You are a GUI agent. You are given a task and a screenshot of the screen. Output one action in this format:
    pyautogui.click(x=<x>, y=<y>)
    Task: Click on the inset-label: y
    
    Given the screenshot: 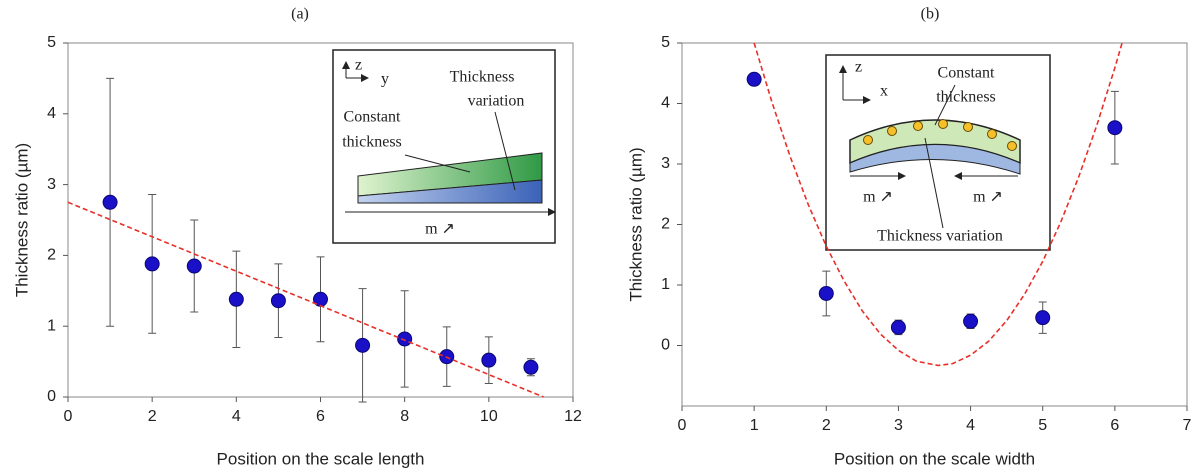 What is the action you would take?
    pyautogui.click(x=385, y=79)
    